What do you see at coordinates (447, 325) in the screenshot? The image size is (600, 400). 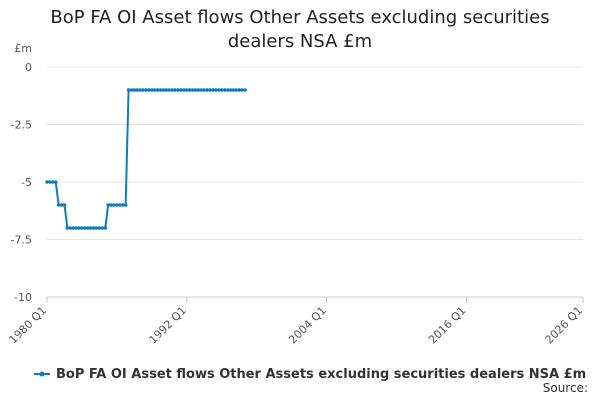 I see `x-tick-label: 2016 Q1` at bounding box center [447, 325].